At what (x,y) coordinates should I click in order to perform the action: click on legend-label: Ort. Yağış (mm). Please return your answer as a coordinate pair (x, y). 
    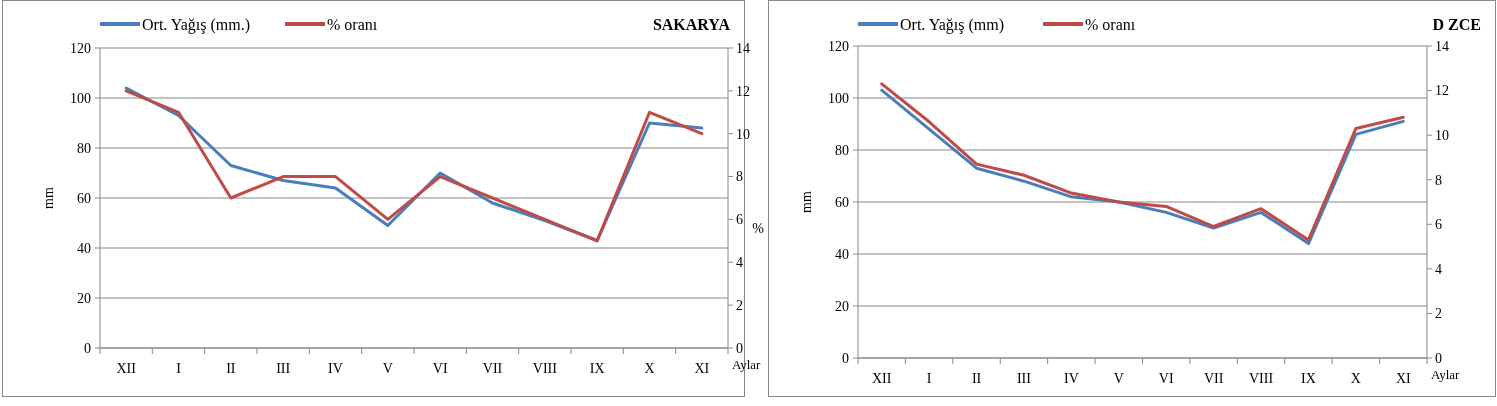
    Looking at the image, I should click on (952, 24).